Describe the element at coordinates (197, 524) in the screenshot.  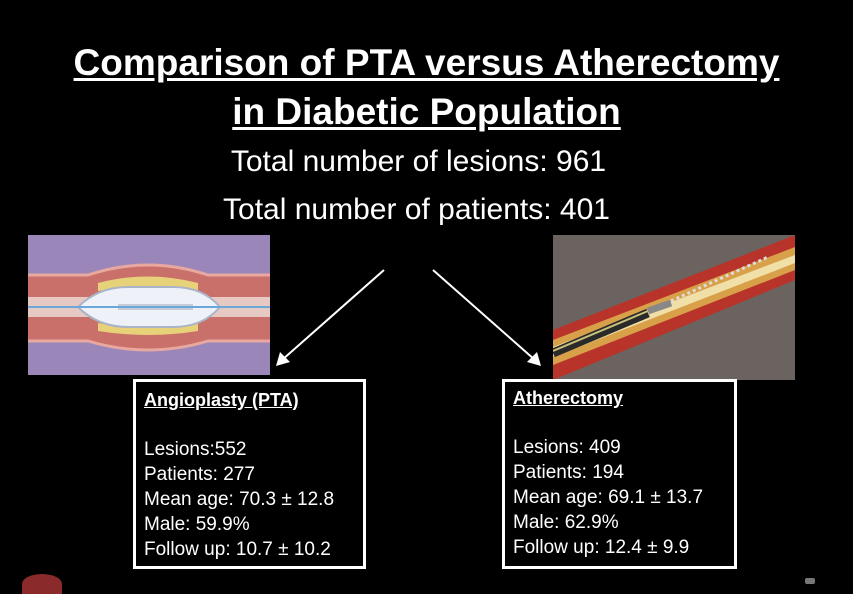
I see `pta-male: Male: 59.9%` at that location.